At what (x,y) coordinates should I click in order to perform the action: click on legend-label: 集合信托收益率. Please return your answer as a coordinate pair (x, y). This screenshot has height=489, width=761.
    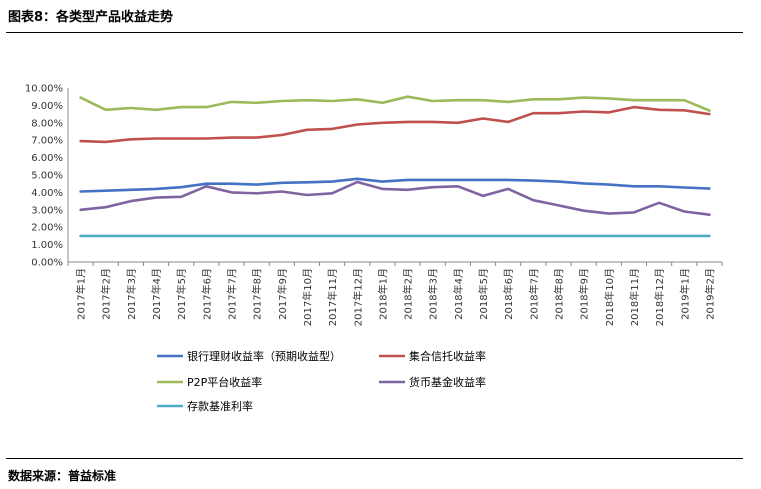
    Looking at the image, I should click on (447, 356).